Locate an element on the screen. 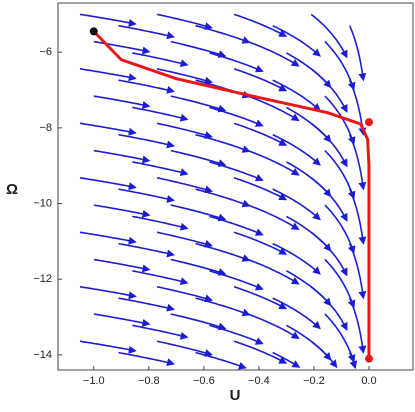  x-tick-label: 0.0 is located at coordinates (368, 381).